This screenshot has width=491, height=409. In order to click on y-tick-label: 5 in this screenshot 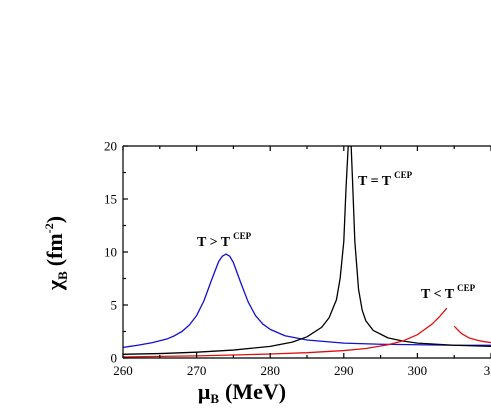, I will do `click(114, 305)`.